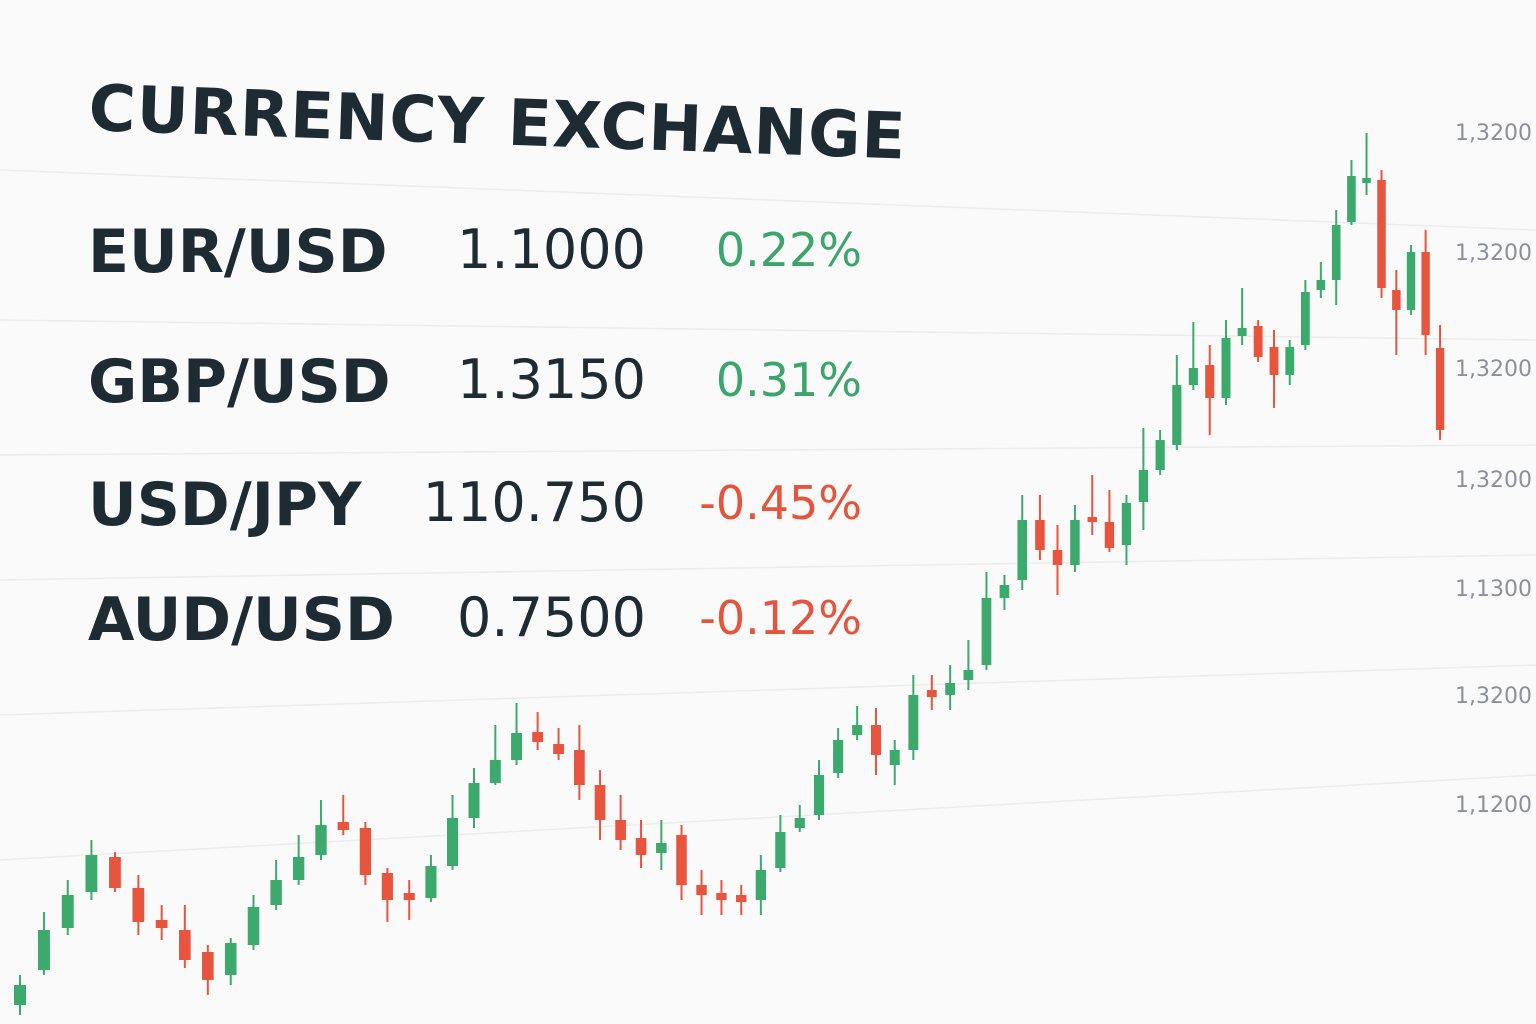 This screenshot has width=1536, height=1024. I want to click on change-value: 0.22%, so click(789, 250).